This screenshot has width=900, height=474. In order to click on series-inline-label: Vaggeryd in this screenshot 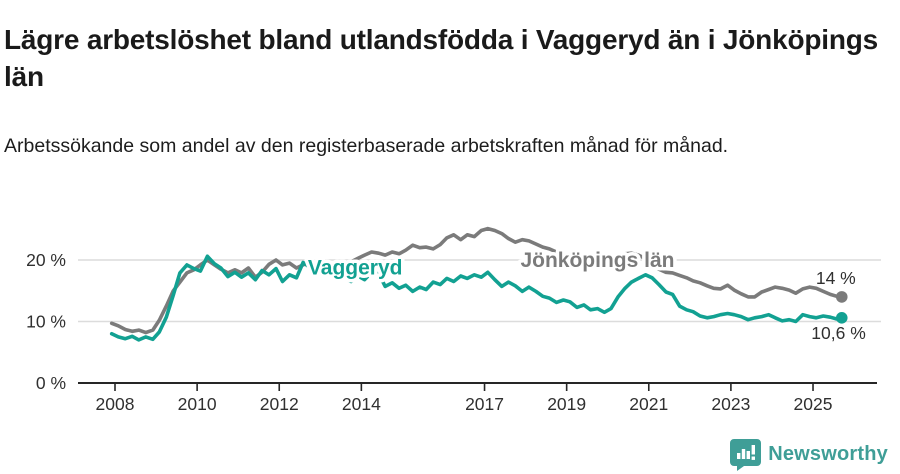, I will do `click(355, 267)`.